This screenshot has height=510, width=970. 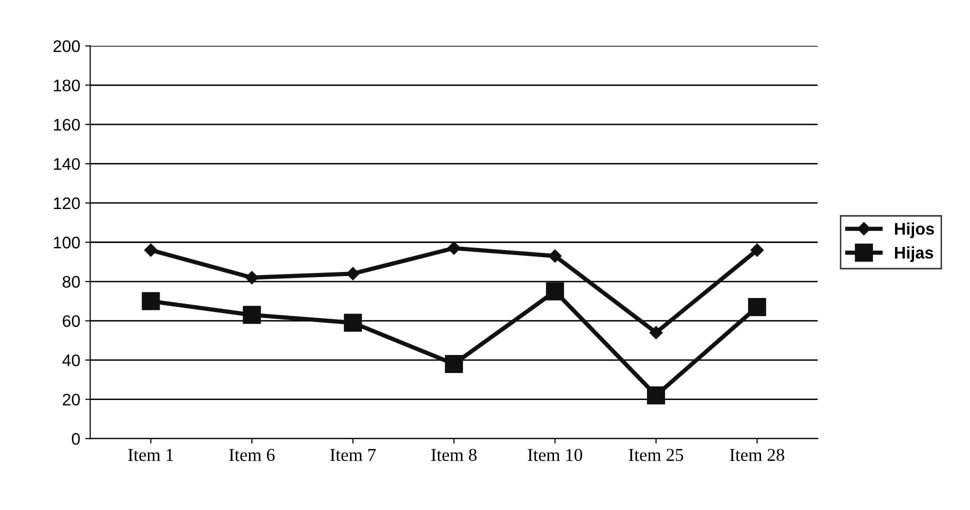 I want to click on y-tick-label: 200, so click(x=67, y=46).